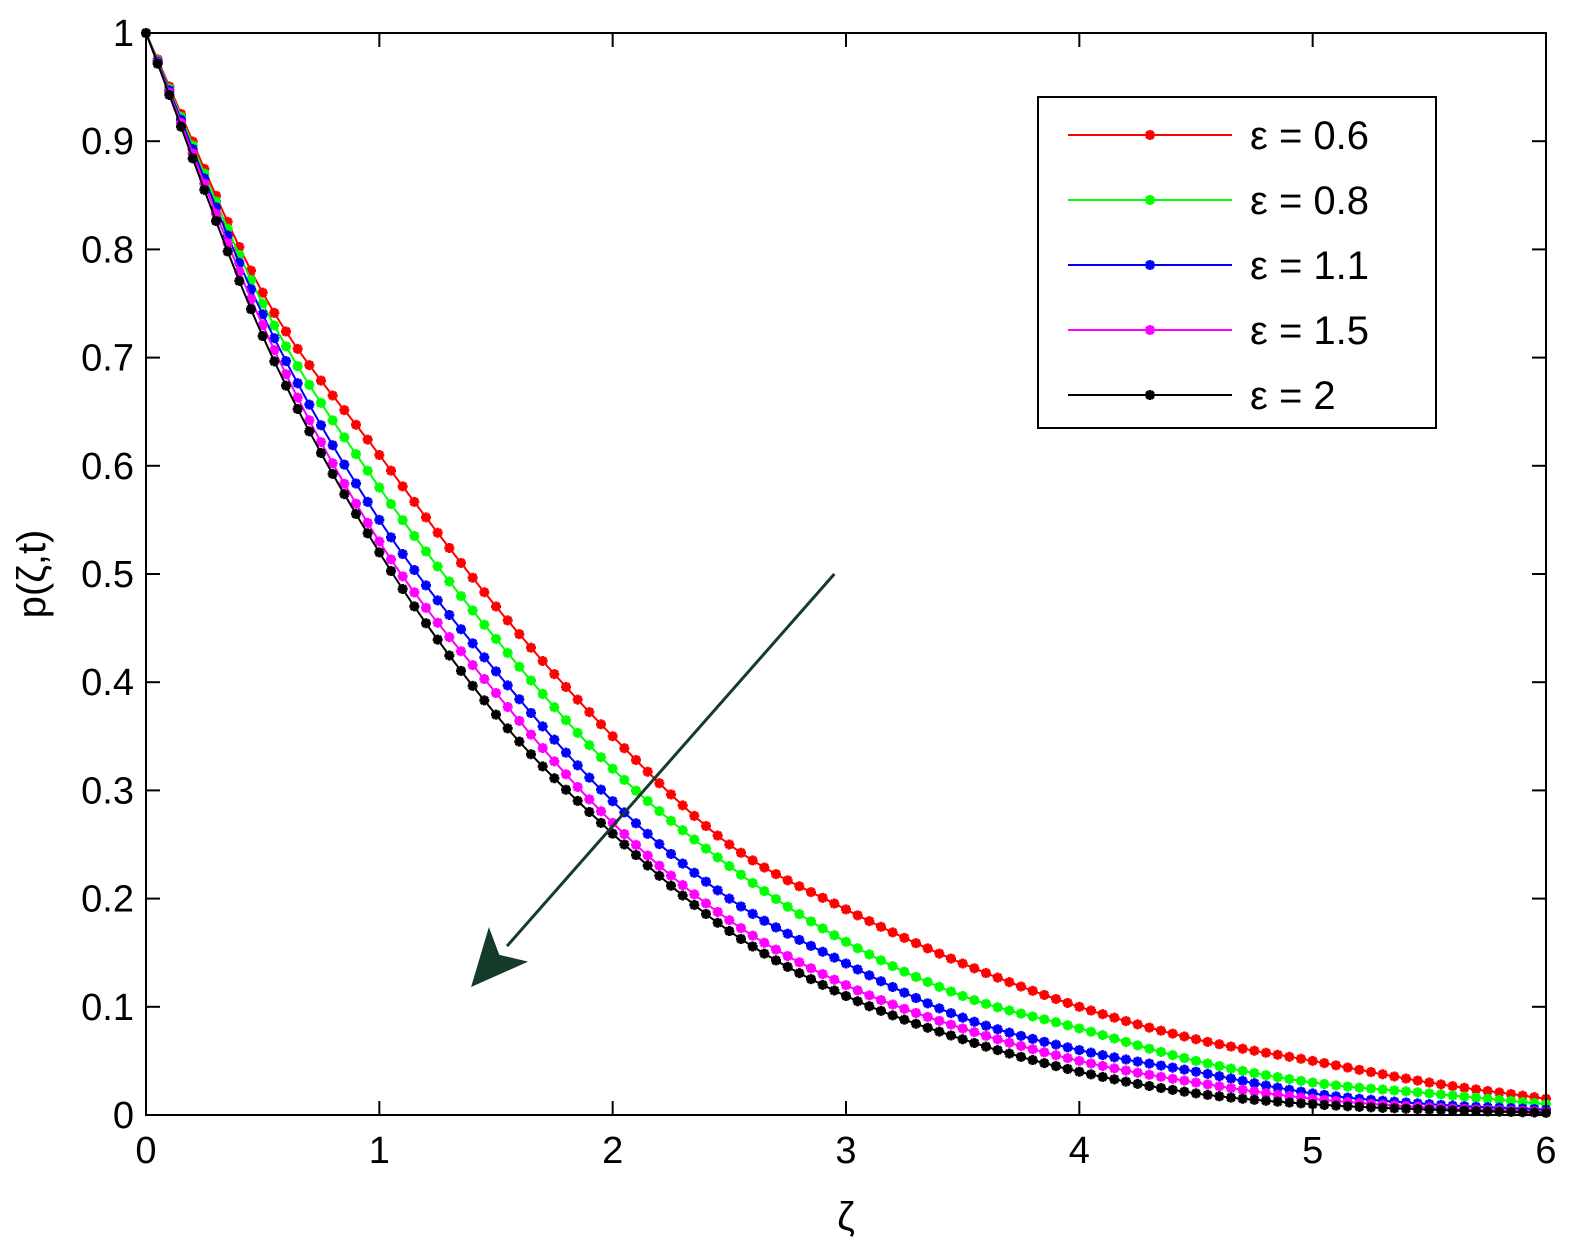 This screenshot has height=1249, width=1573. I want to click on legend-marker, so click(1150, 200).